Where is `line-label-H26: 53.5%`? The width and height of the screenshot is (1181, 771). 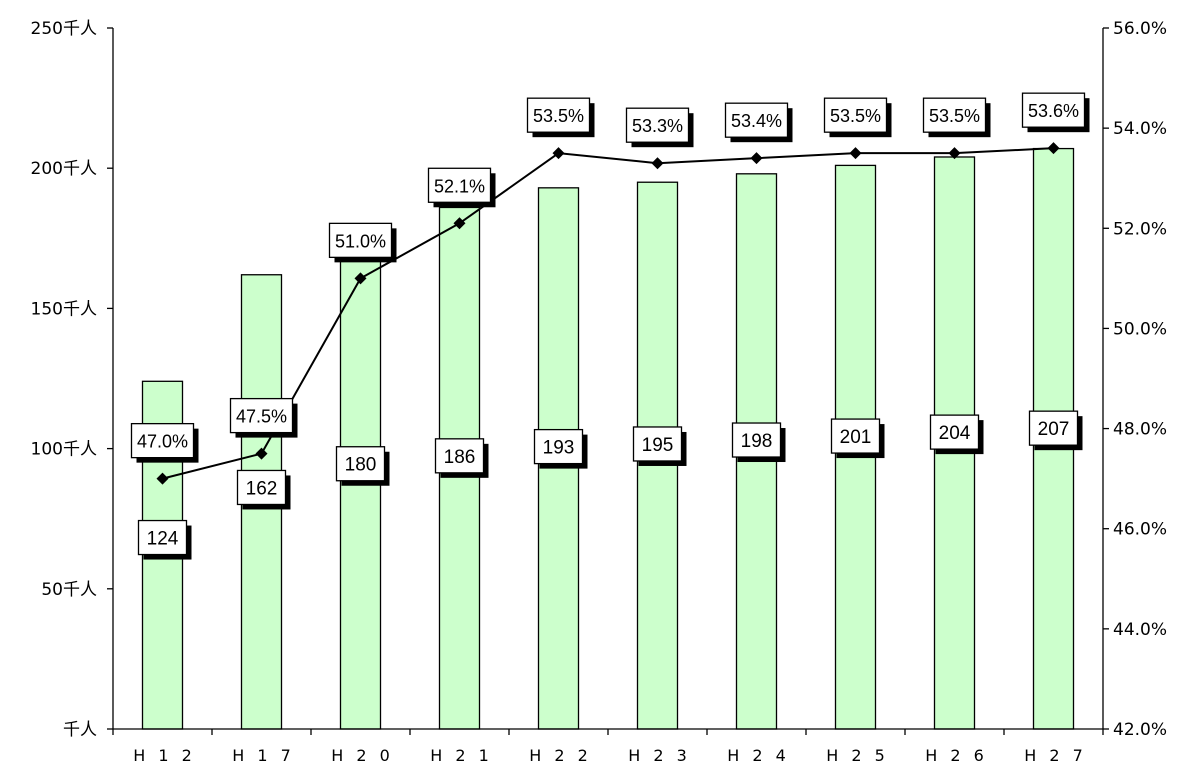
line-label-H26: 53.5% is located at coordinates (956, 117).